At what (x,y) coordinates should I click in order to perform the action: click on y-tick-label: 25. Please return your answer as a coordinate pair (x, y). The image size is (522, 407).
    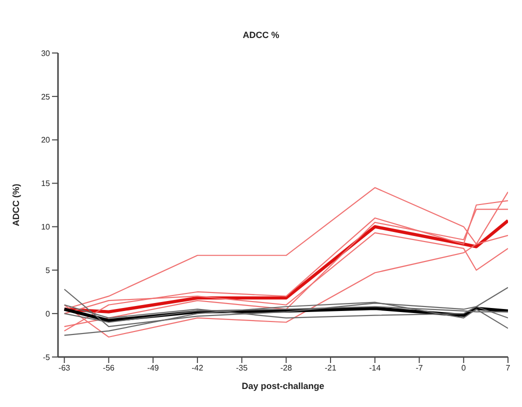
    Looking at the image, I should click on (46, 97).